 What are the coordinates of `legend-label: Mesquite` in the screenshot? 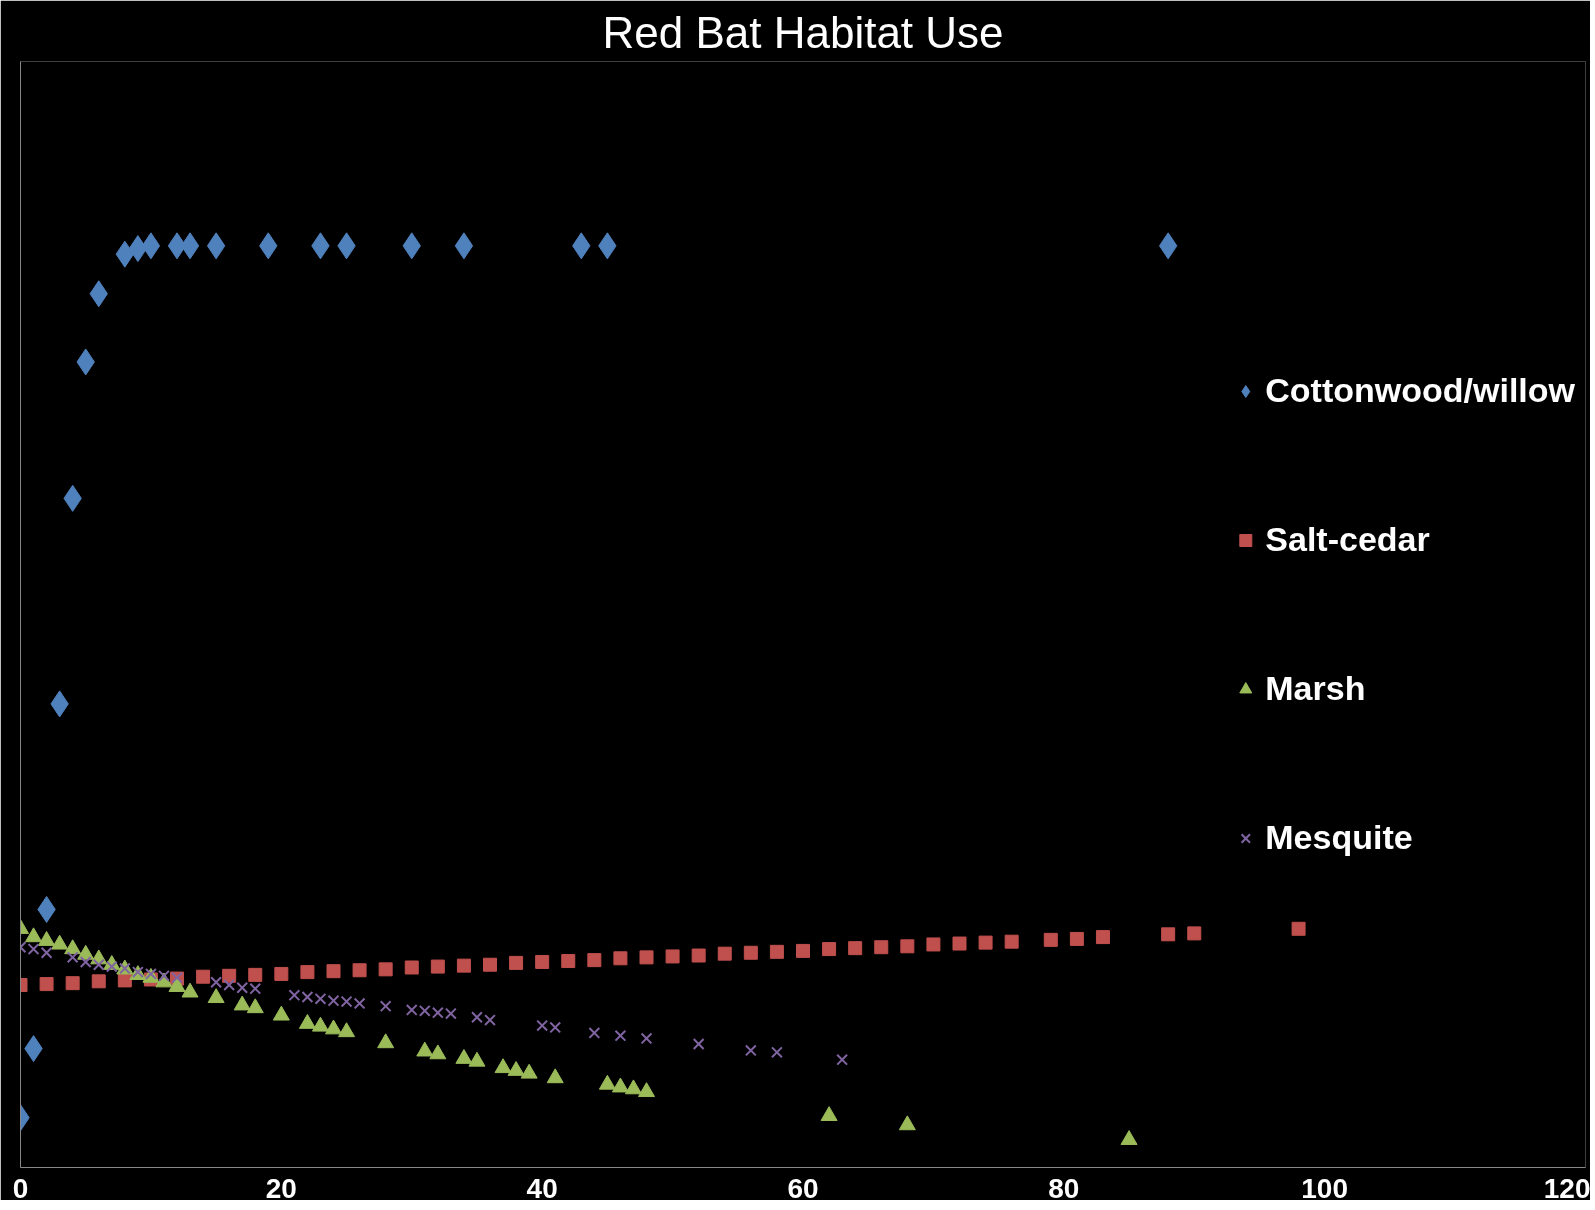 It's located at (1339, 837).